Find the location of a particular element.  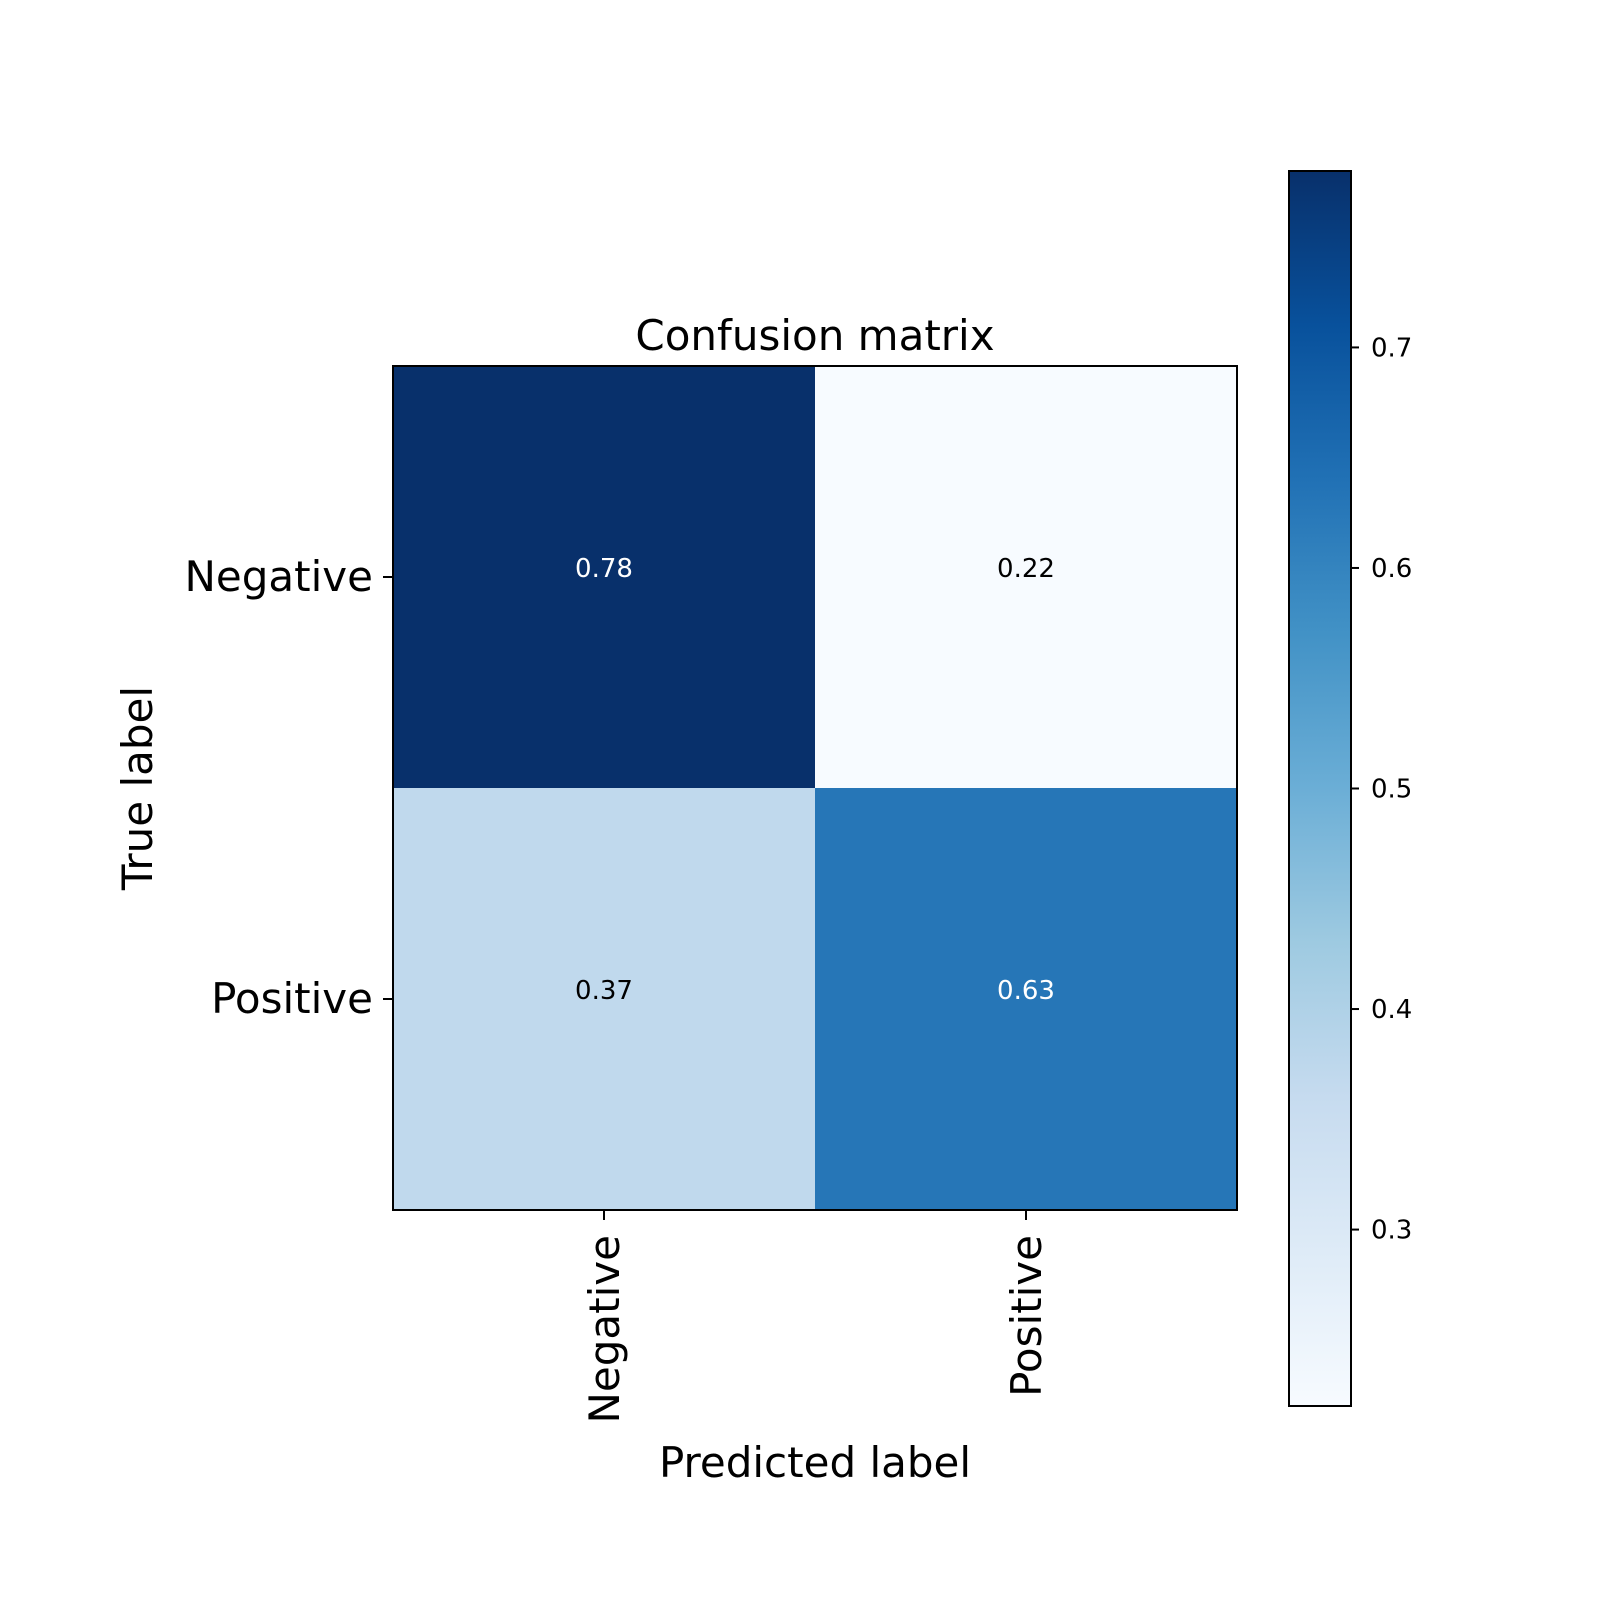

y-axis-ticks: Negative Positive is located at coordinates (289, 787).